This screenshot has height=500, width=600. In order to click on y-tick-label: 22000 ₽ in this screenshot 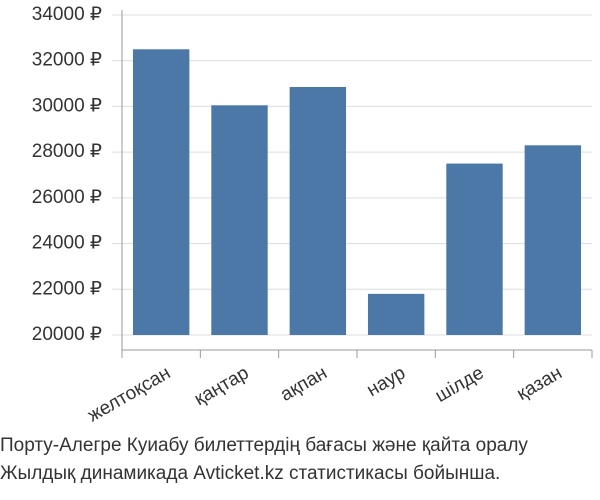, I will do `click(67, 288)`.